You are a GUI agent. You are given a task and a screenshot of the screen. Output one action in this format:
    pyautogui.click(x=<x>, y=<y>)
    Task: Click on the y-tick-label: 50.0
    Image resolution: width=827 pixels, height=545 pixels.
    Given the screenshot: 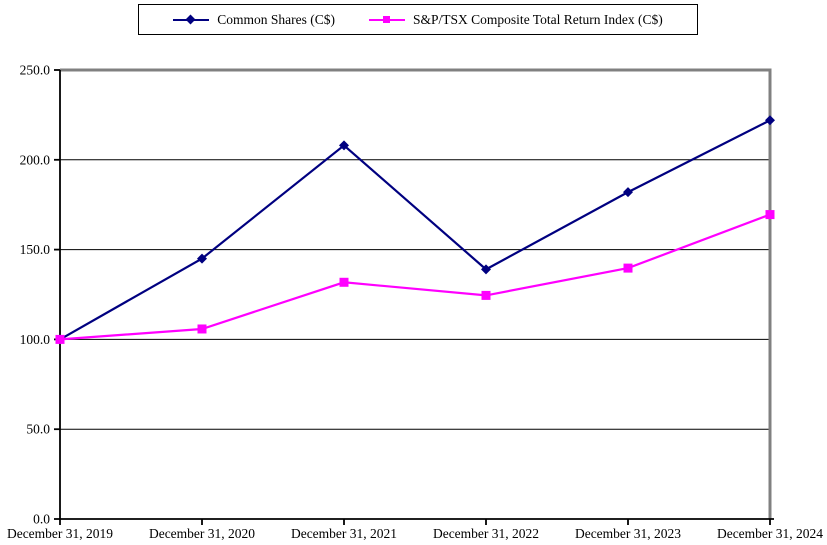 What is the action you would take?
    pyautogui.click(x=38, y=429)
    